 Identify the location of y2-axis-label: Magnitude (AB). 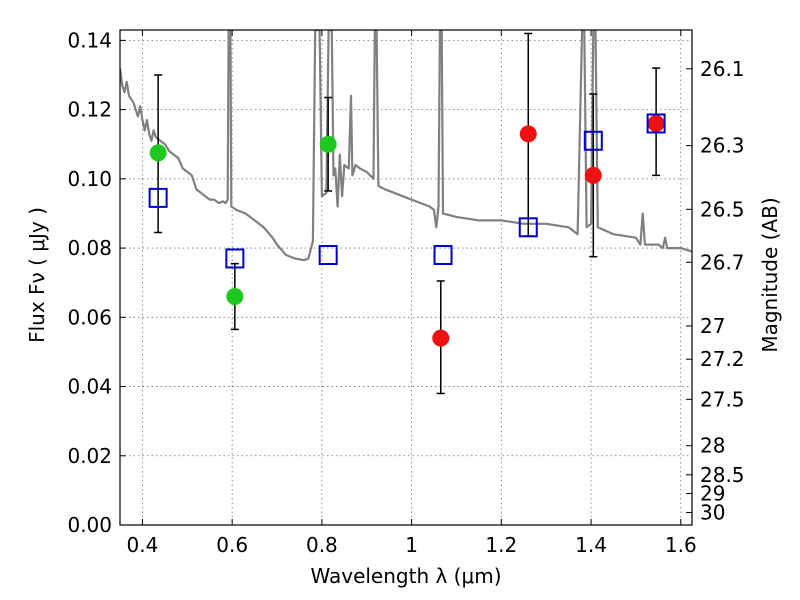
(770, 274).